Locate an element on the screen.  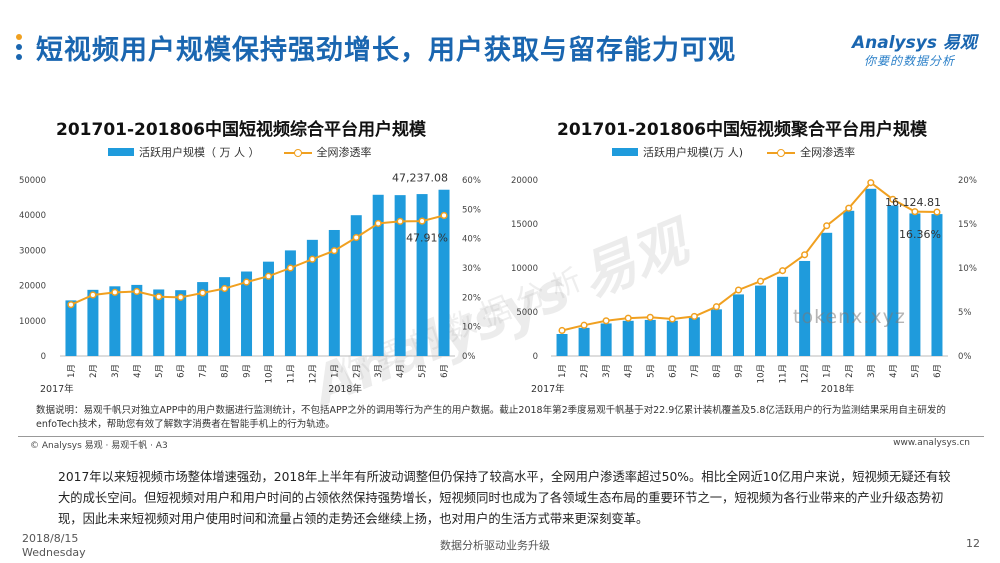
chart-1-y-right-tick-label: 20% is located at coordinates (471, 298).